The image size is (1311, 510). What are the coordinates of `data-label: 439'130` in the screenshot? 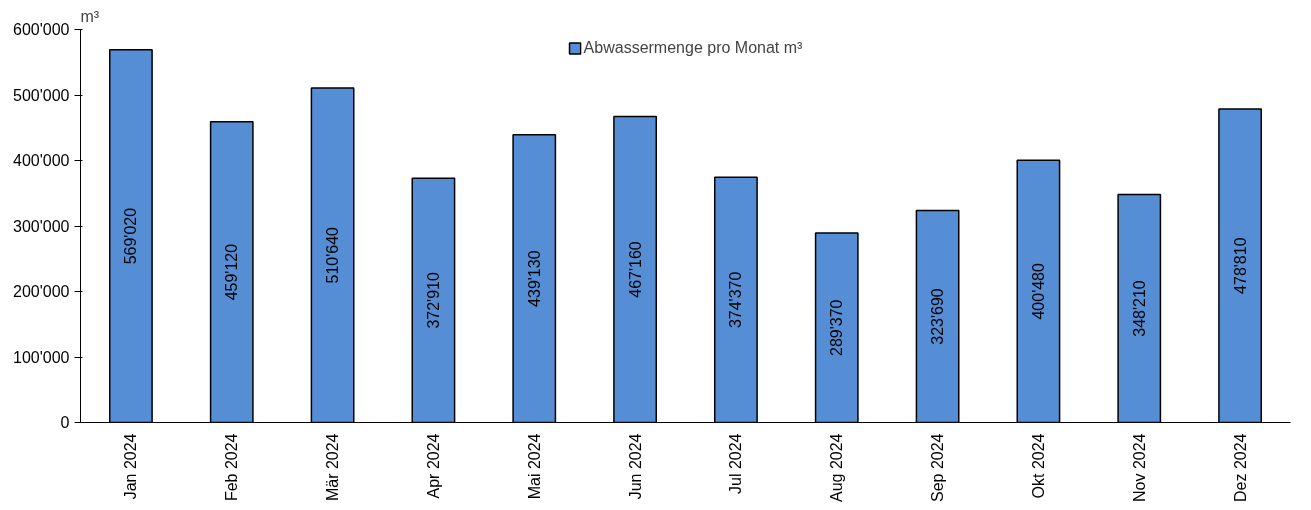 It's located at (534, 278).